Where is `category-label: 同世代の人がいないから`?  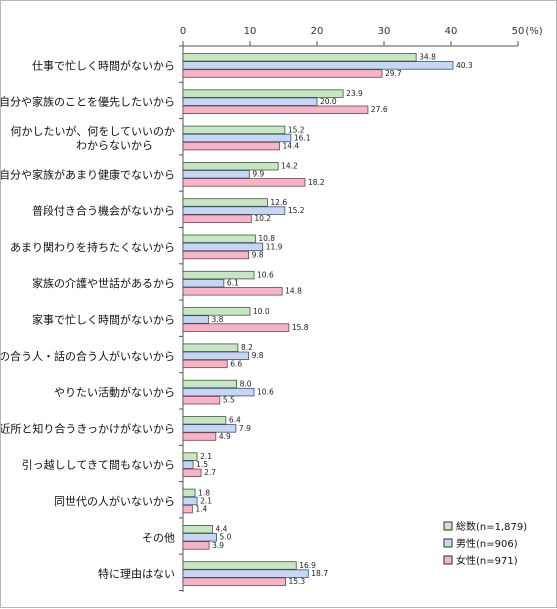 category-label: 同世代の人がいないから is located at coordinates (114, 501).